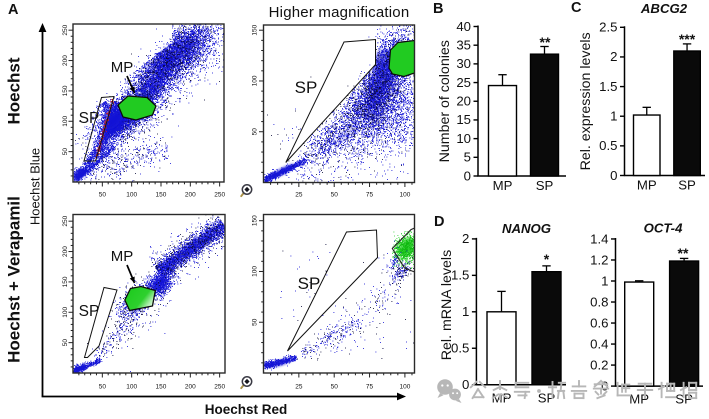 The image size is (709, 419). What do you see at coordinates (599, 238) in the screenshot?
I see `svg-text: 1.4` at bounding box center [599, 238].